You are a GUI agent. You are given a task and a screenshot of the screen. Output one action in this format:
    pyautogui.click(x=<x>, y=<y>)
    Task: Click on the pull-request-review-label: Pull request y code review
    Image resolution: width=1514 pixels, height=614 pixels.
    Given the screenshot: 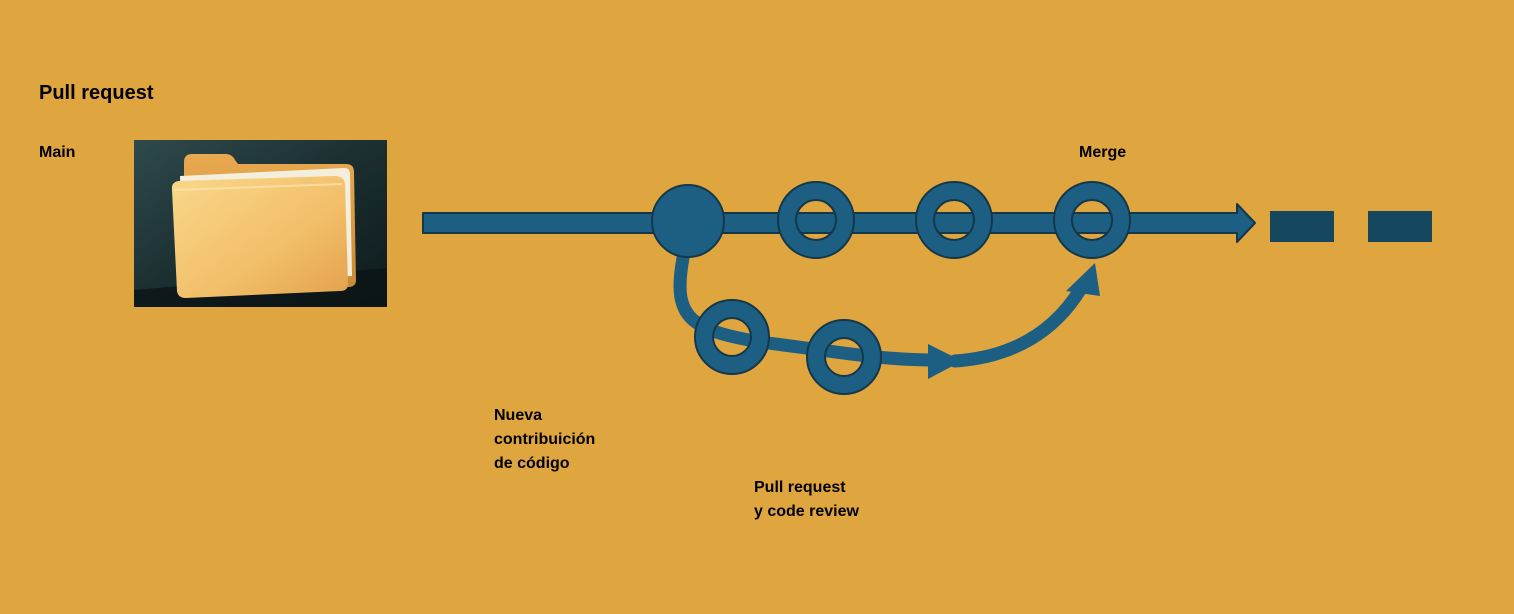 What is the action you would take?
    pyautogui.click(x=806, y=500)
    